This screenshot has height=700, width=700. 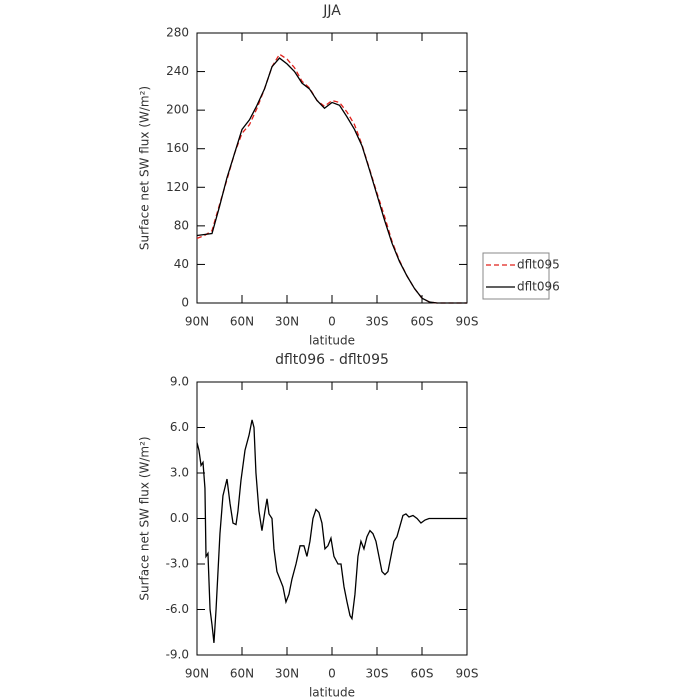 What do you see at coordinates (332, 360) in the screenshot?
I see `chart-title: dflt096 - dflt095` at bounding box center [332, 360].